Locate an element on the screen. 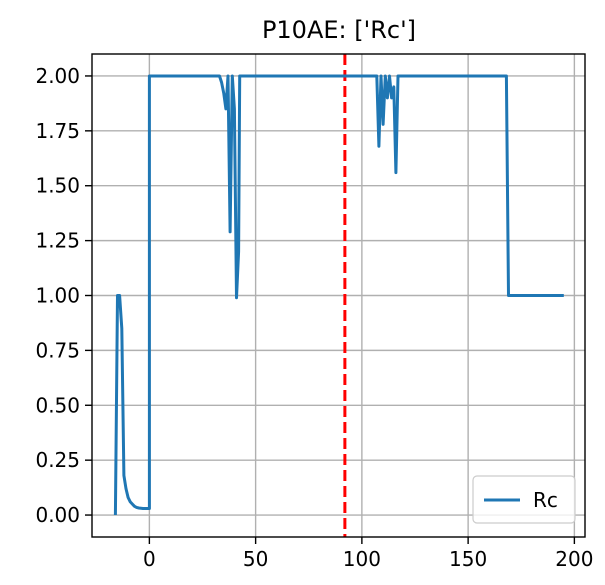  y-tick-label: 1.25 is located at coordinates (57, 241).